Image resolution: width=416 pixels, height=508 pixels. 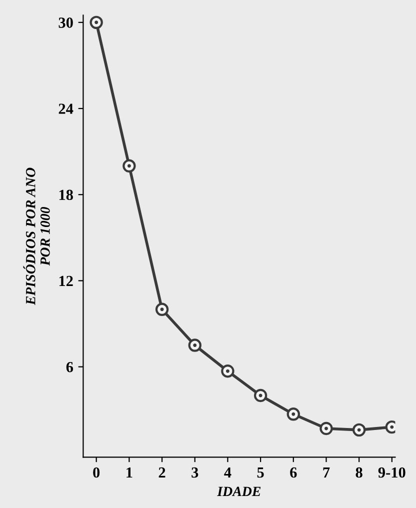 I want to click on x-tick-label: 9-10, so click(x=392, y=472).